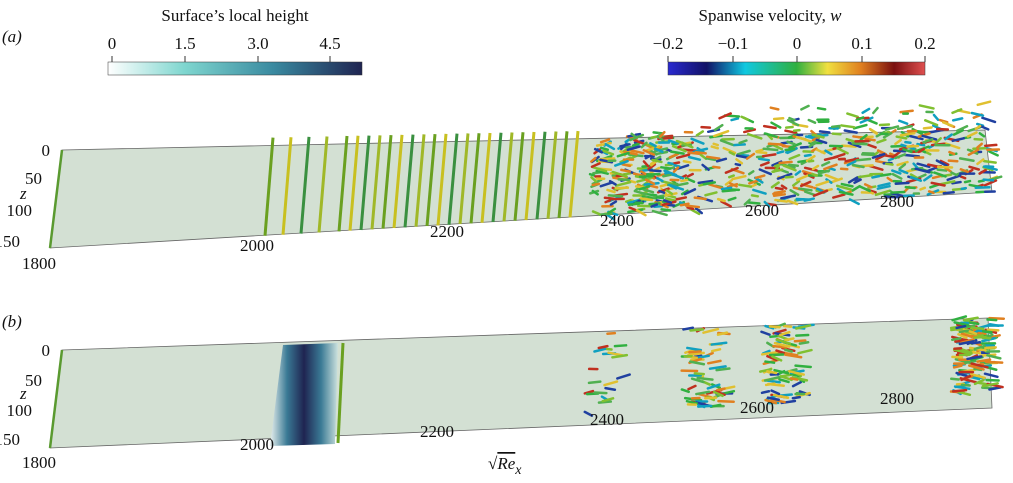 The width and height of the screenshot is (1013, 483). What do you see at coordinates (897, 398) in the screenshot?
I see `x-tick-label: 2800` at bounding box center [897, 398].